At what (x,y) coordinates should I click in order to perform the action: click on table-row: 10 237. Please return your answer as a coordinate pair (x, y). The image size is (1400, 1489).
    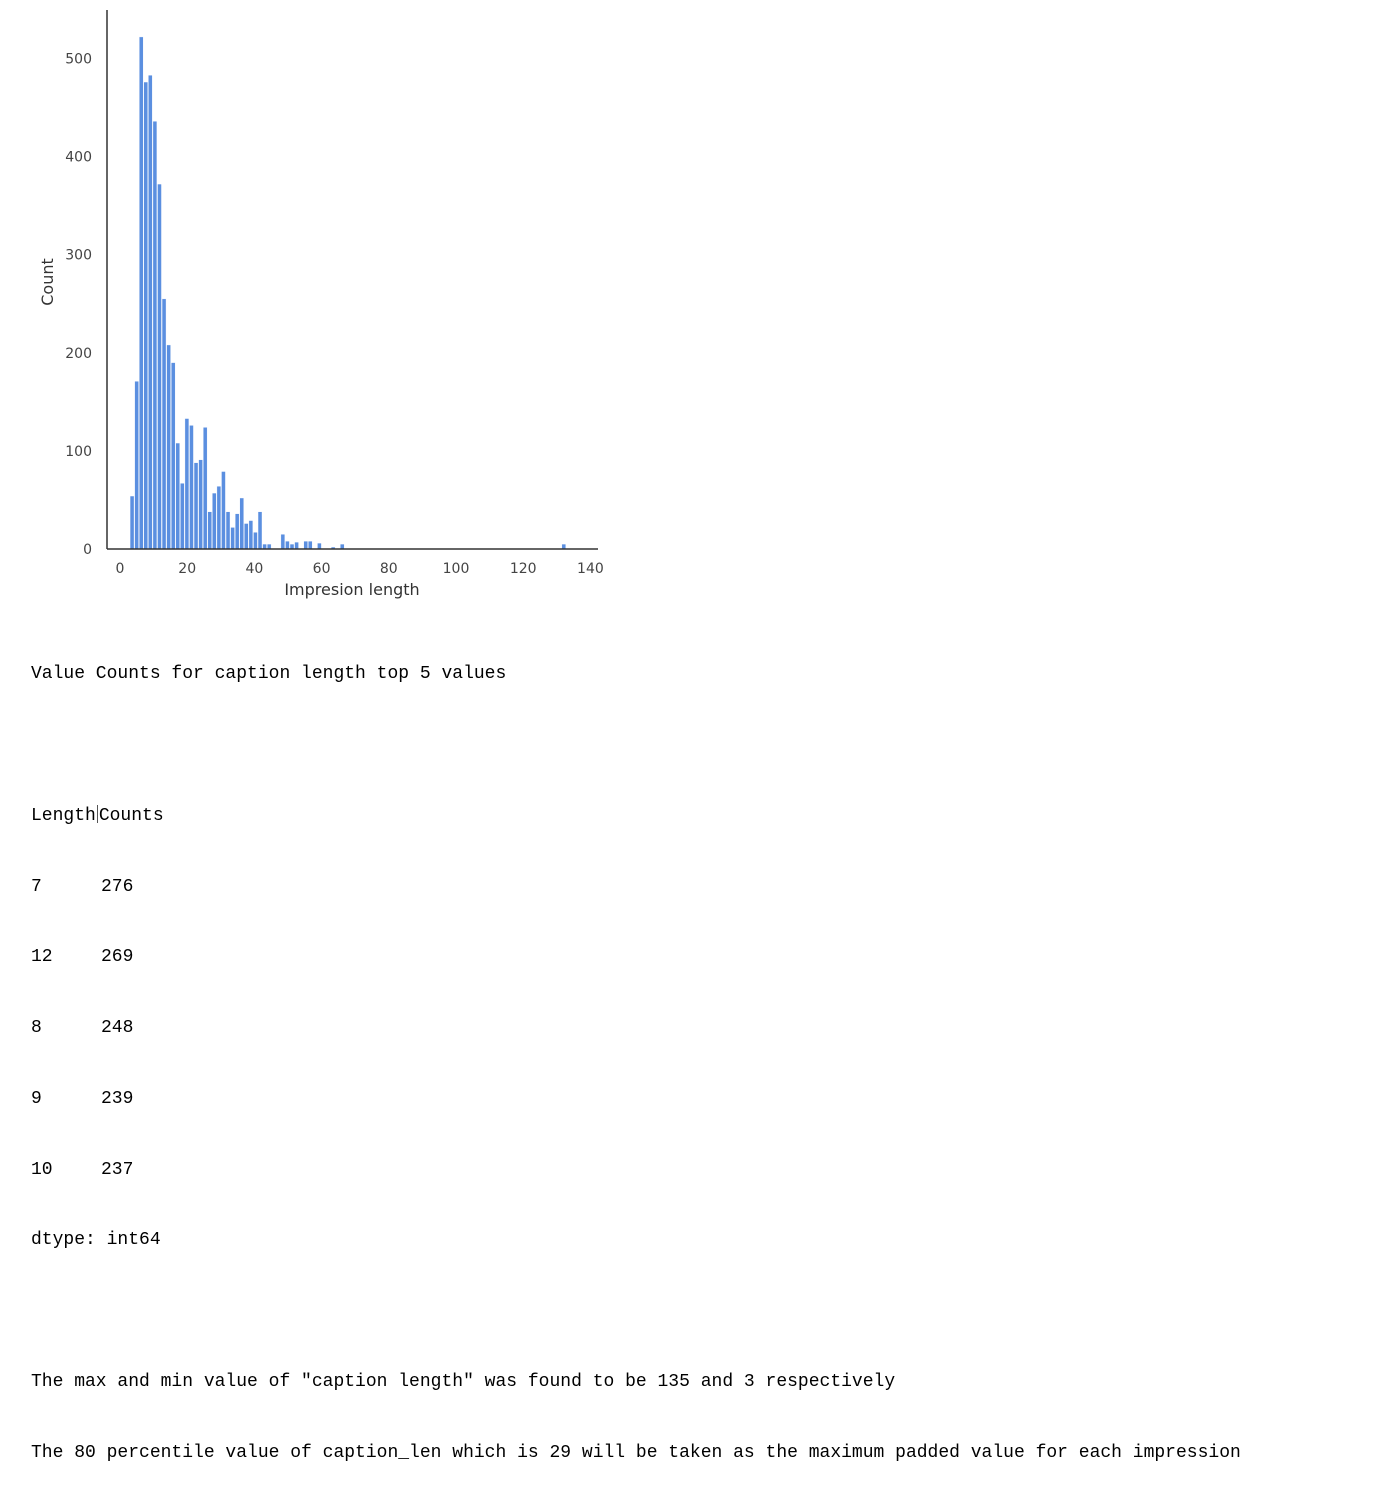
    Looking at the image, I should click on (636, 1171).